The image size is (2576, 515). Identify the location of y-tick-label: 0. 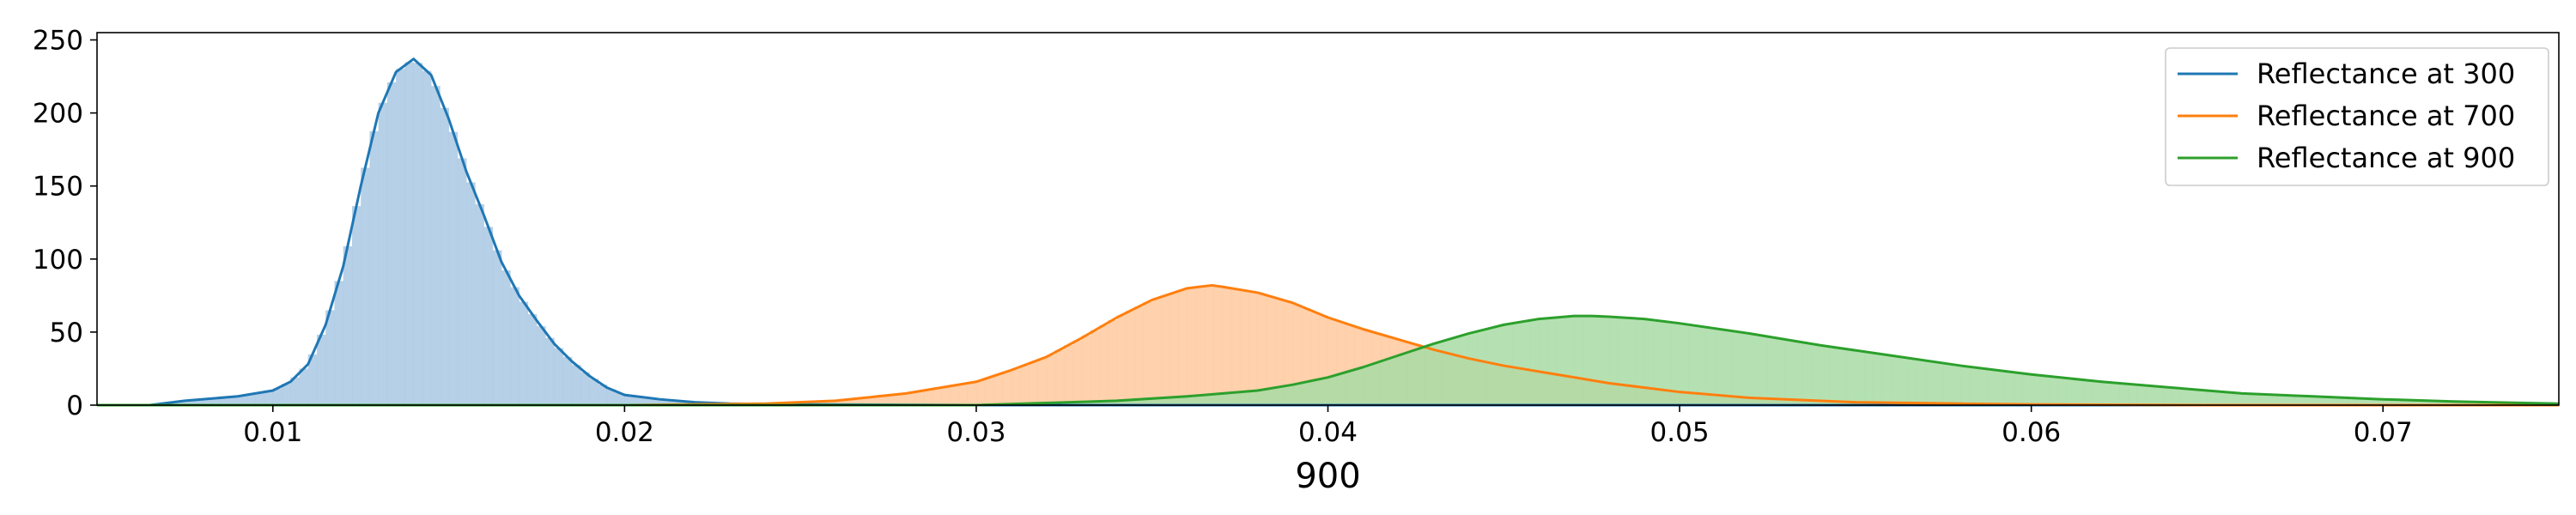
(74, 406).